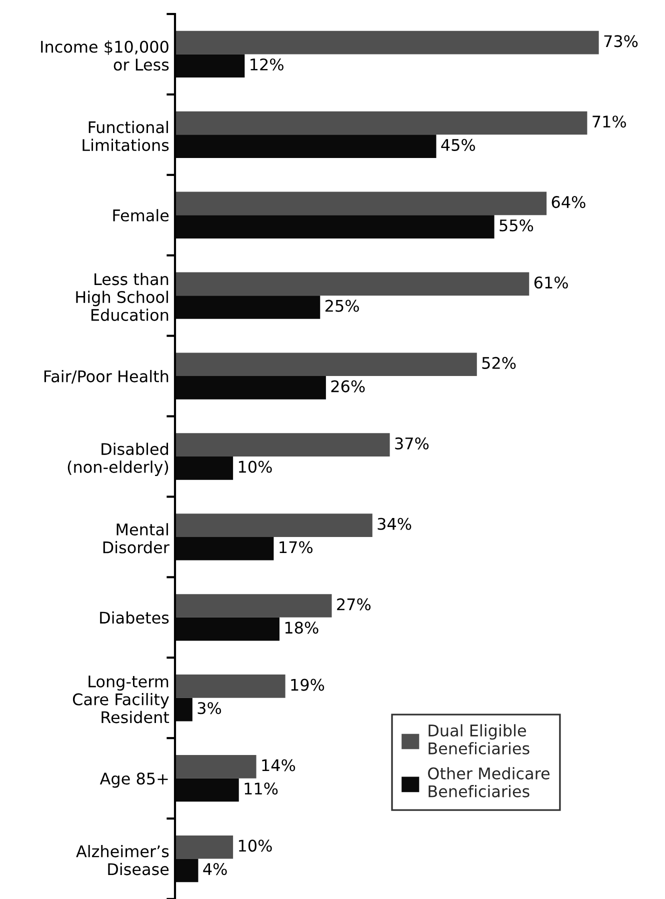 This screenshot has height=899, width=665. I want to click on data-label: 71%, so click(609, 122).